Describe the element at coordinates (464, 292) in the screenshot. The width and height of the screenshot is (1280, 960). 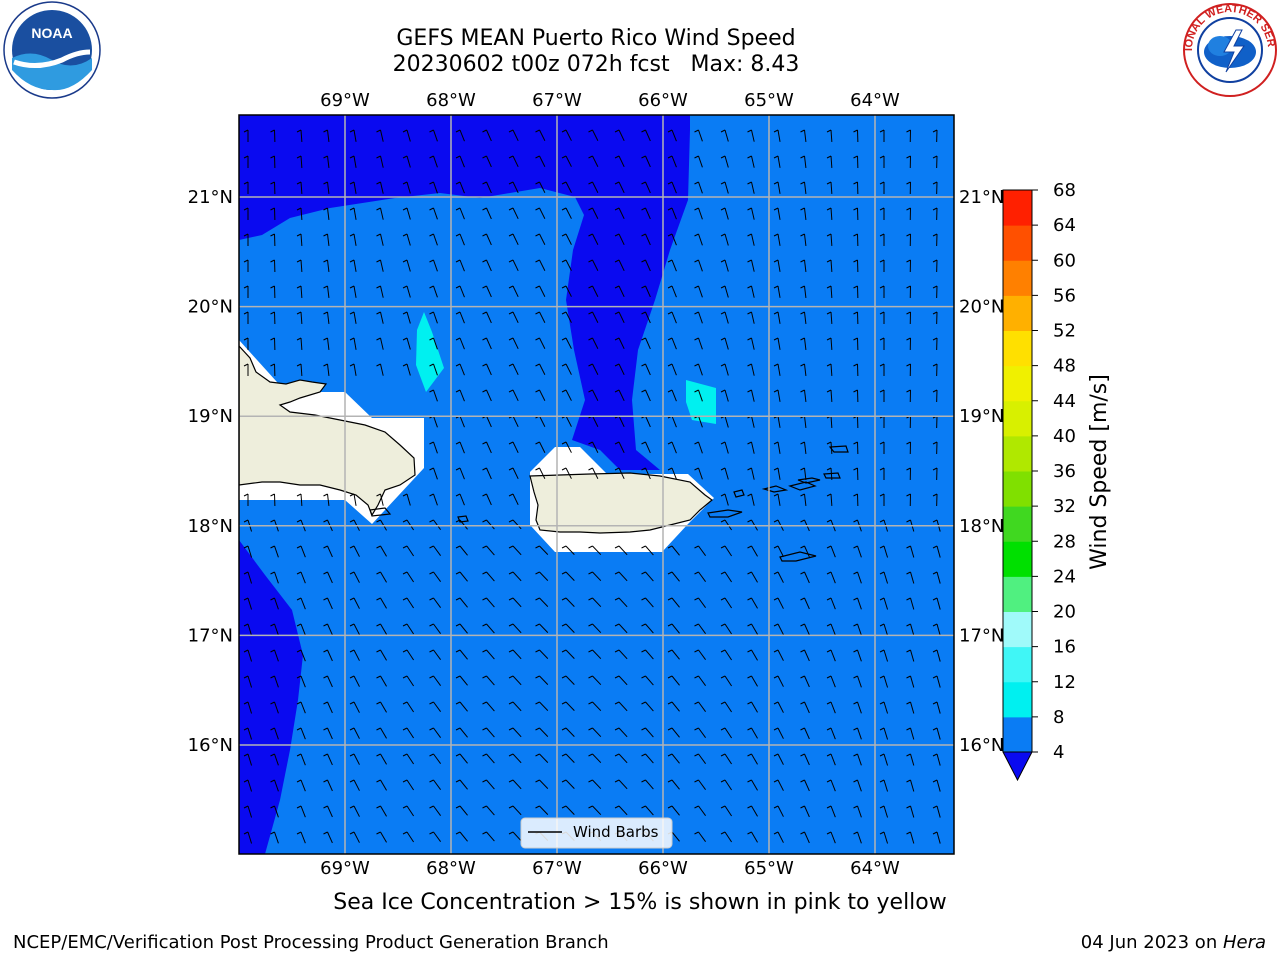
I see `low-wind-region-north` at that location.